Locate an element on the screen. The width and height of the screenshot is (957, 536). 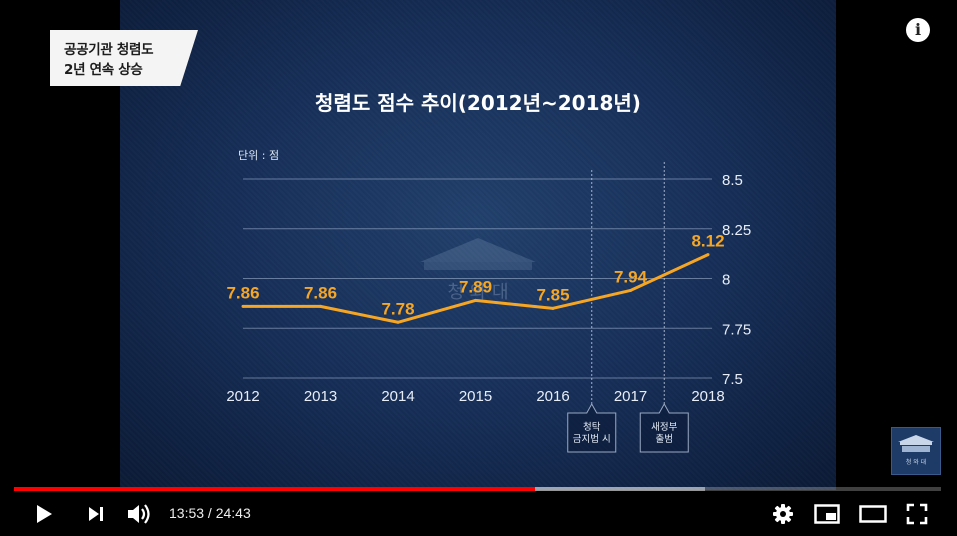
play-button is located at coordinates (44, 514).